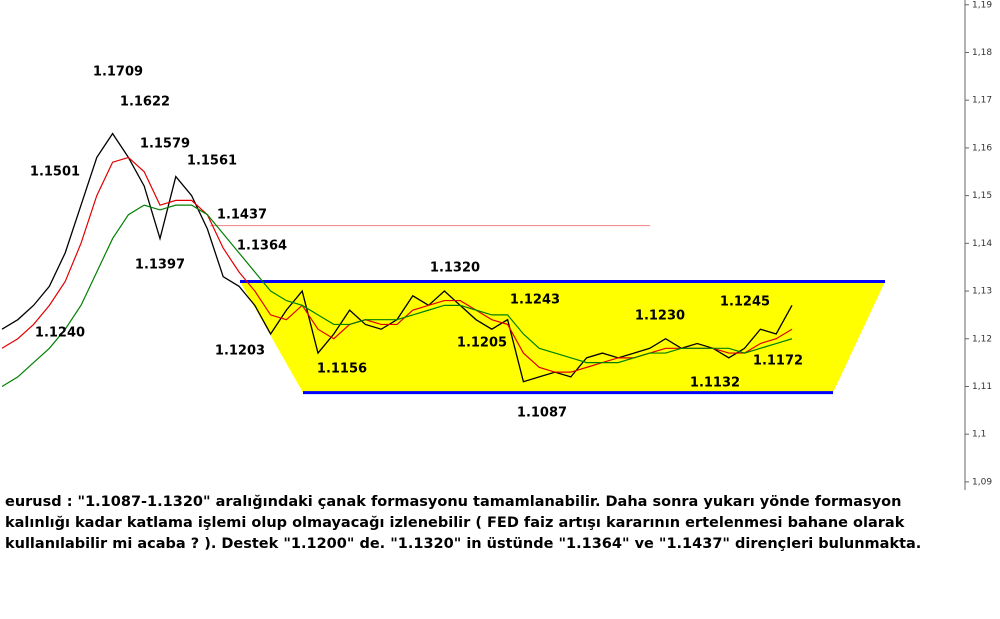  Describe the element at coordinates (979, 435) in the screenshot. I see `y-tick-label: 1,1` at that location.